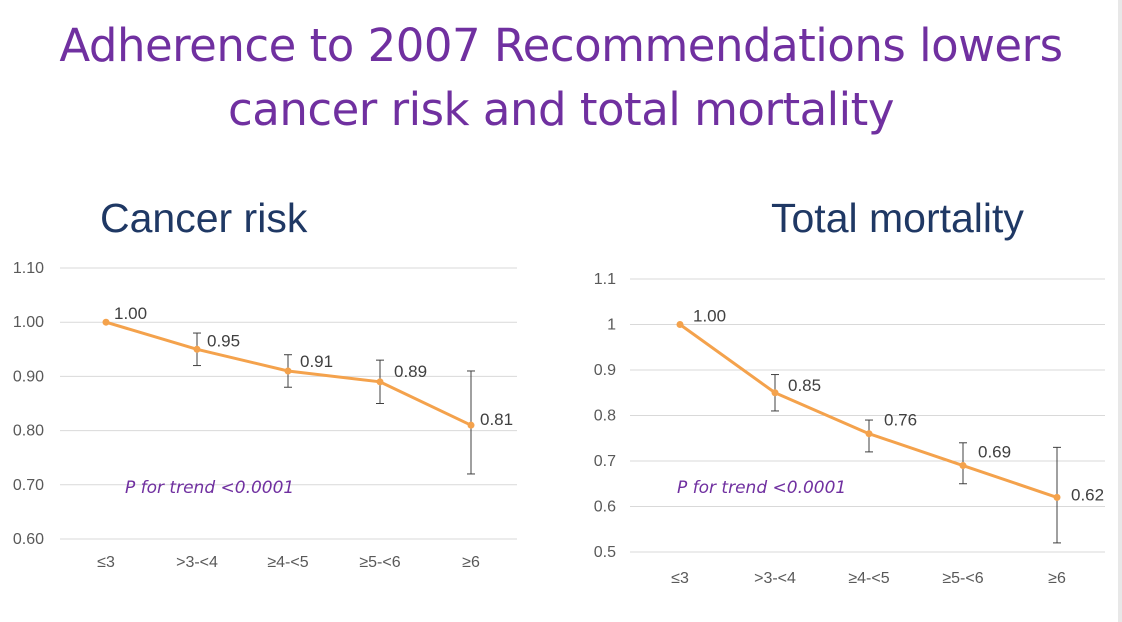 Image resolution: width=1122 pixels, height=622 pixels. Describe the element at coordinates (496, 419) in the screenshot. I see `data-label: 0.81` at that location.